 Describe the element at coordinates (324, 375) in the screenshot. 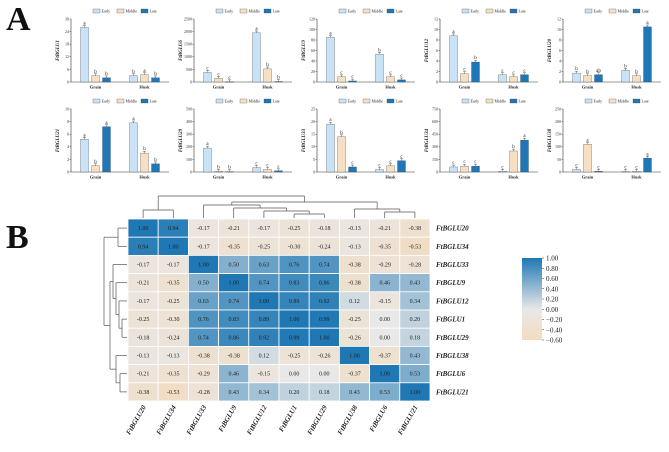

I see `heatmap-value: 0.00` at that location.